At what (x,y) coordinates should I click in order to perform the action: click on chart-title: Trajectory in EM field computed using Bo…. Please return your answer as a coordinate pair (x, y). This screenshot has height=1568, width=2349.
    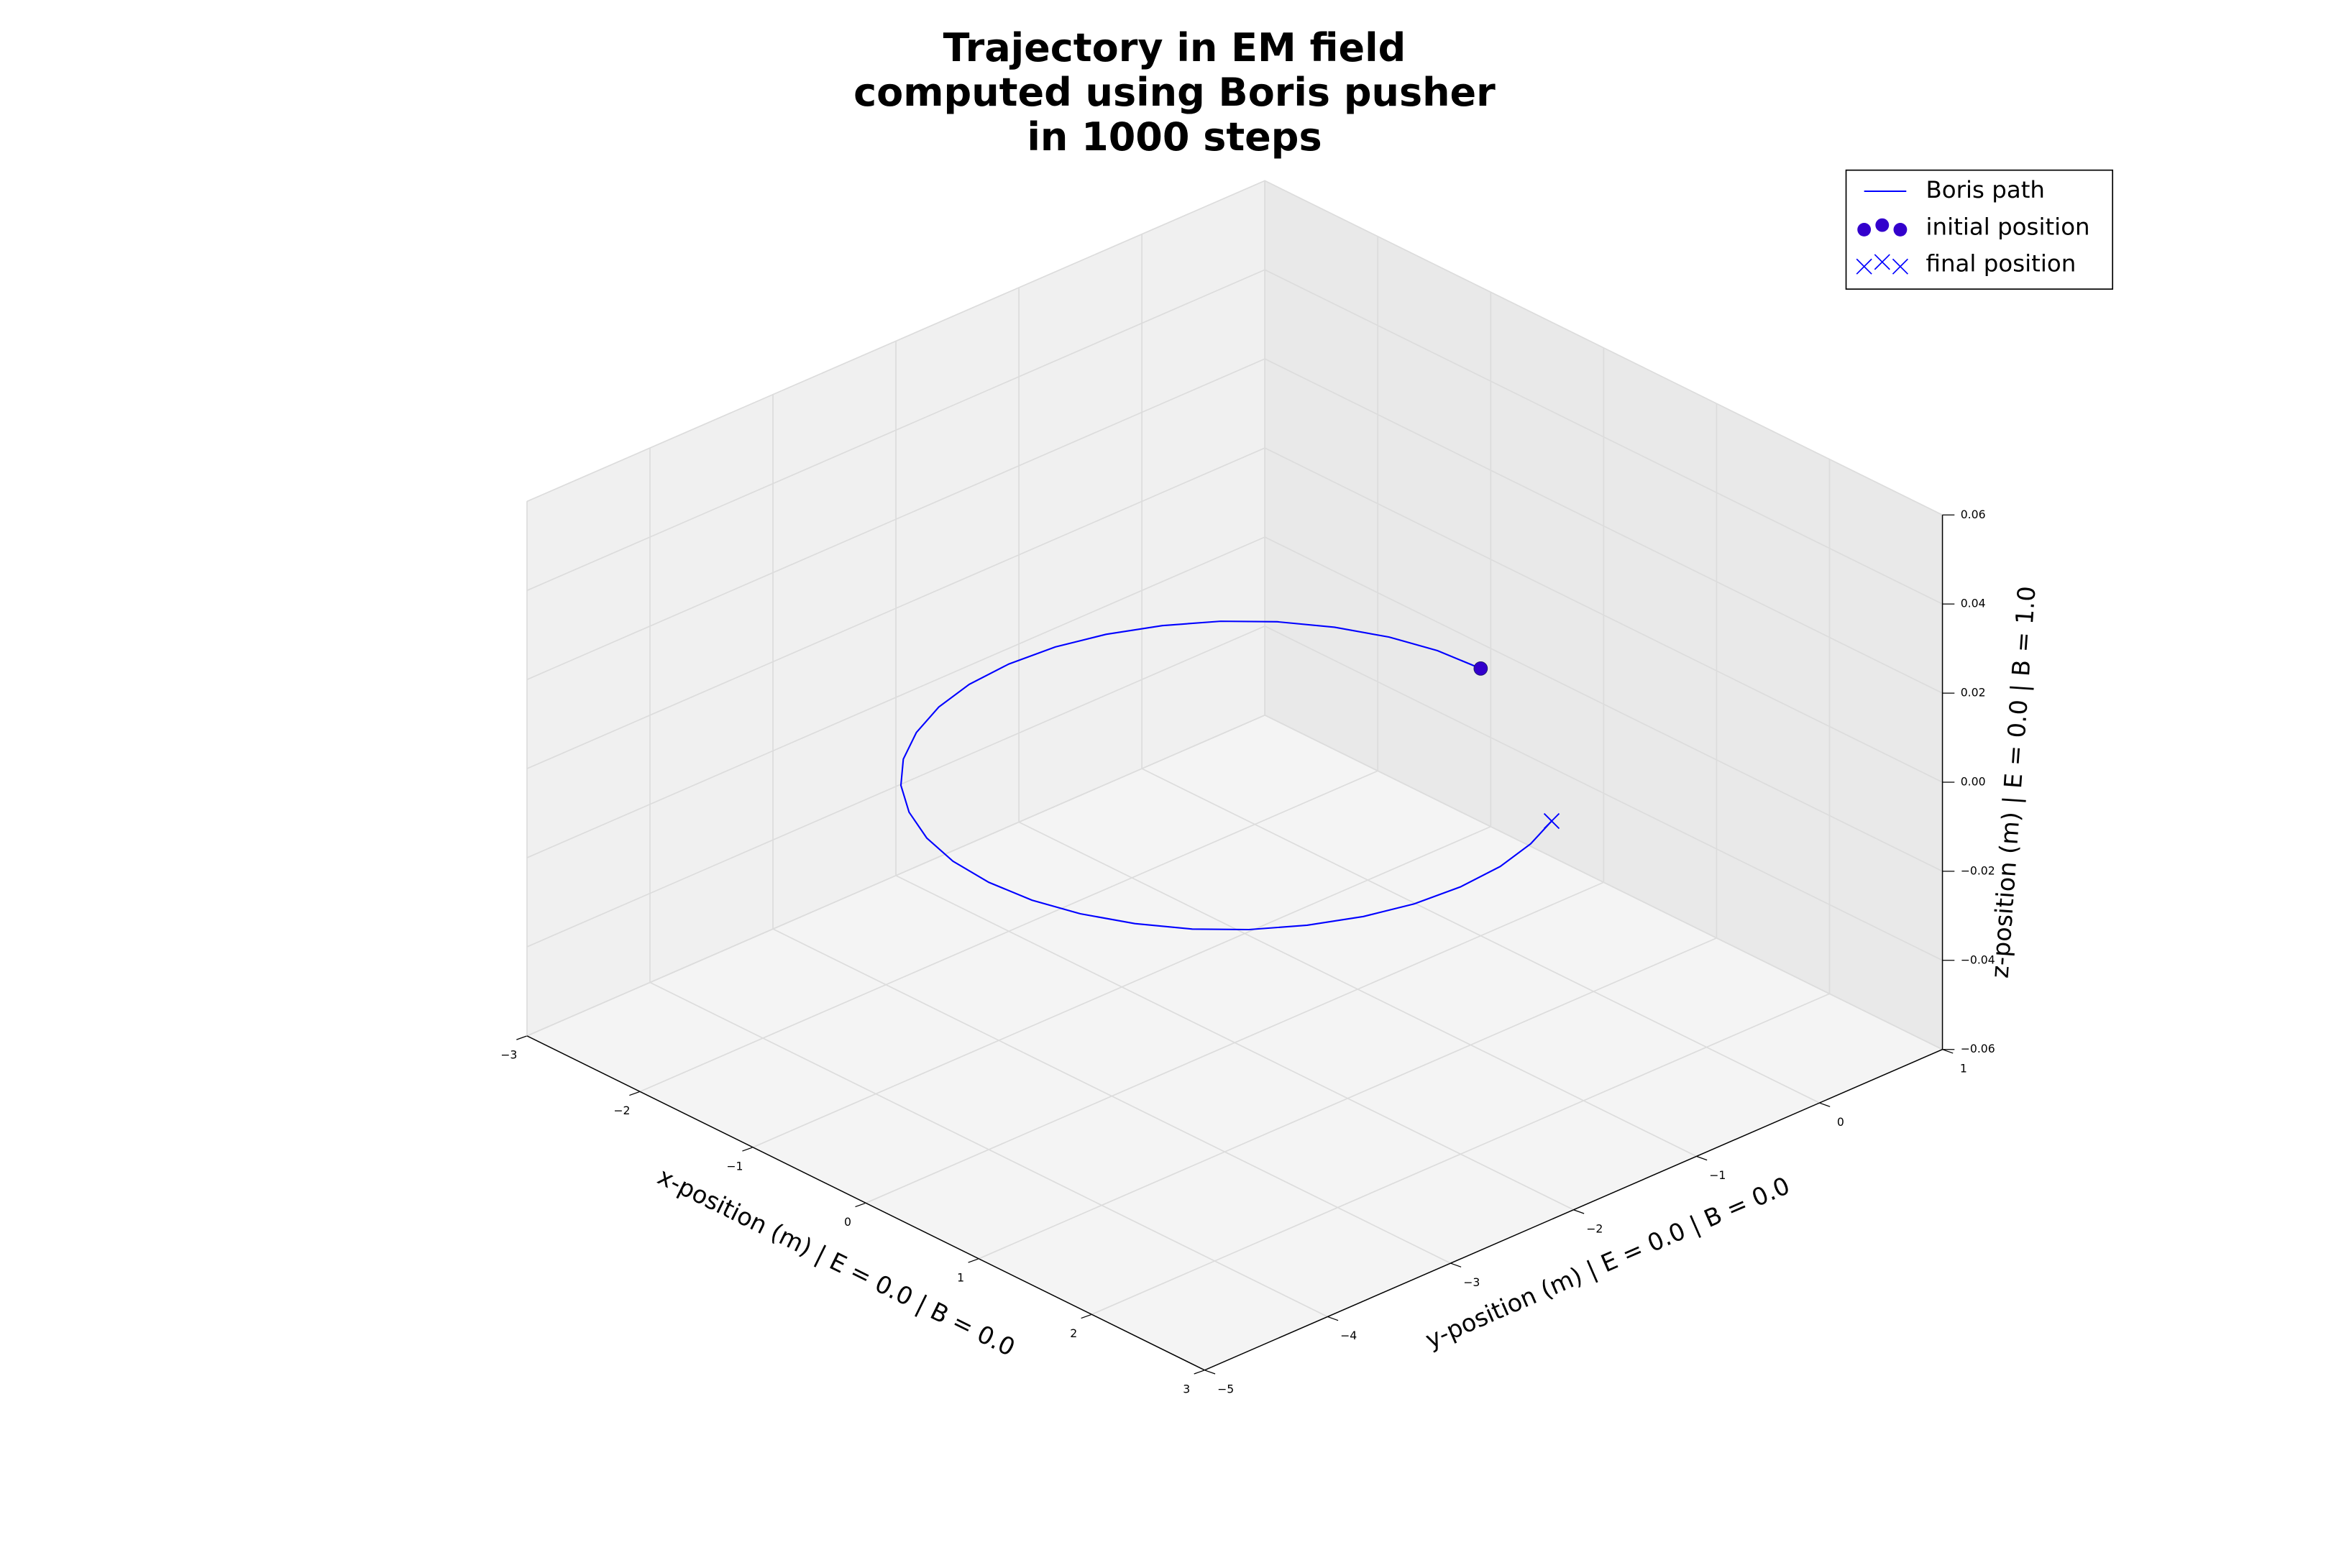
    Looking at the image, I should click on (1174, 92).